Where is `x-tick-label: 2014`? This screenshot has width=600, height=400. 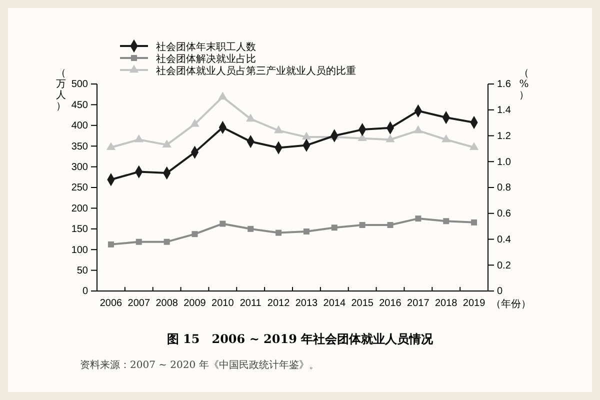
x-tick-label: 2014 is located at coordinates (334, 303).